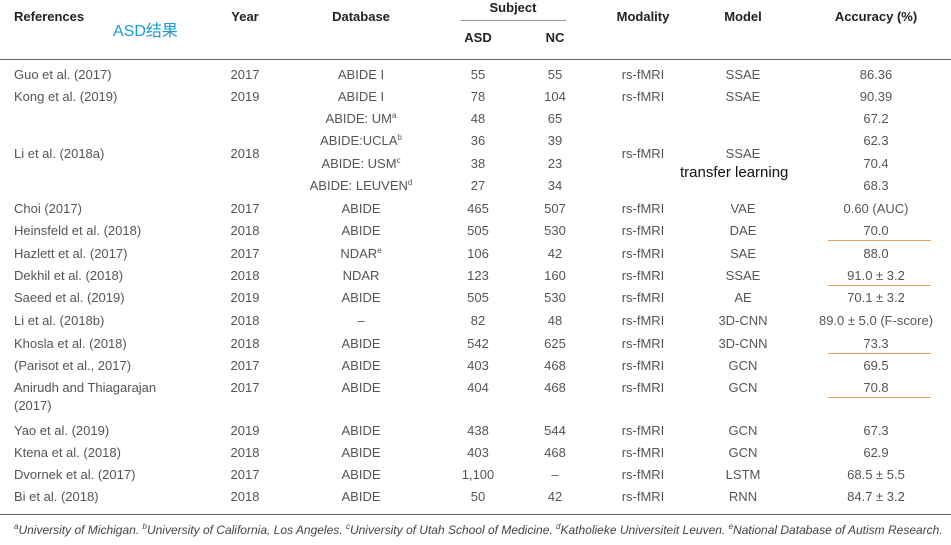 The height and width of the screenshot is (545, 951). I want to click on cell-nc: 104, so click(555, 96).